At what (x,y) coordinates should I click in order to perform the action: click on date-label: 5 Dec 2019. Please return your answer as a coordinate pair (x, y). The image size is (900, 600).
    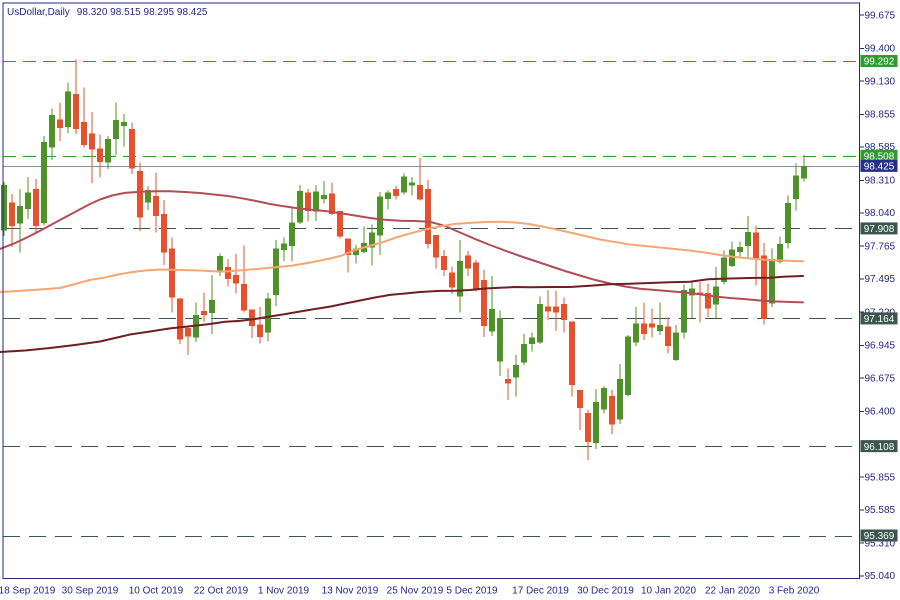
    Looking at the image, I should click on (472, 591).